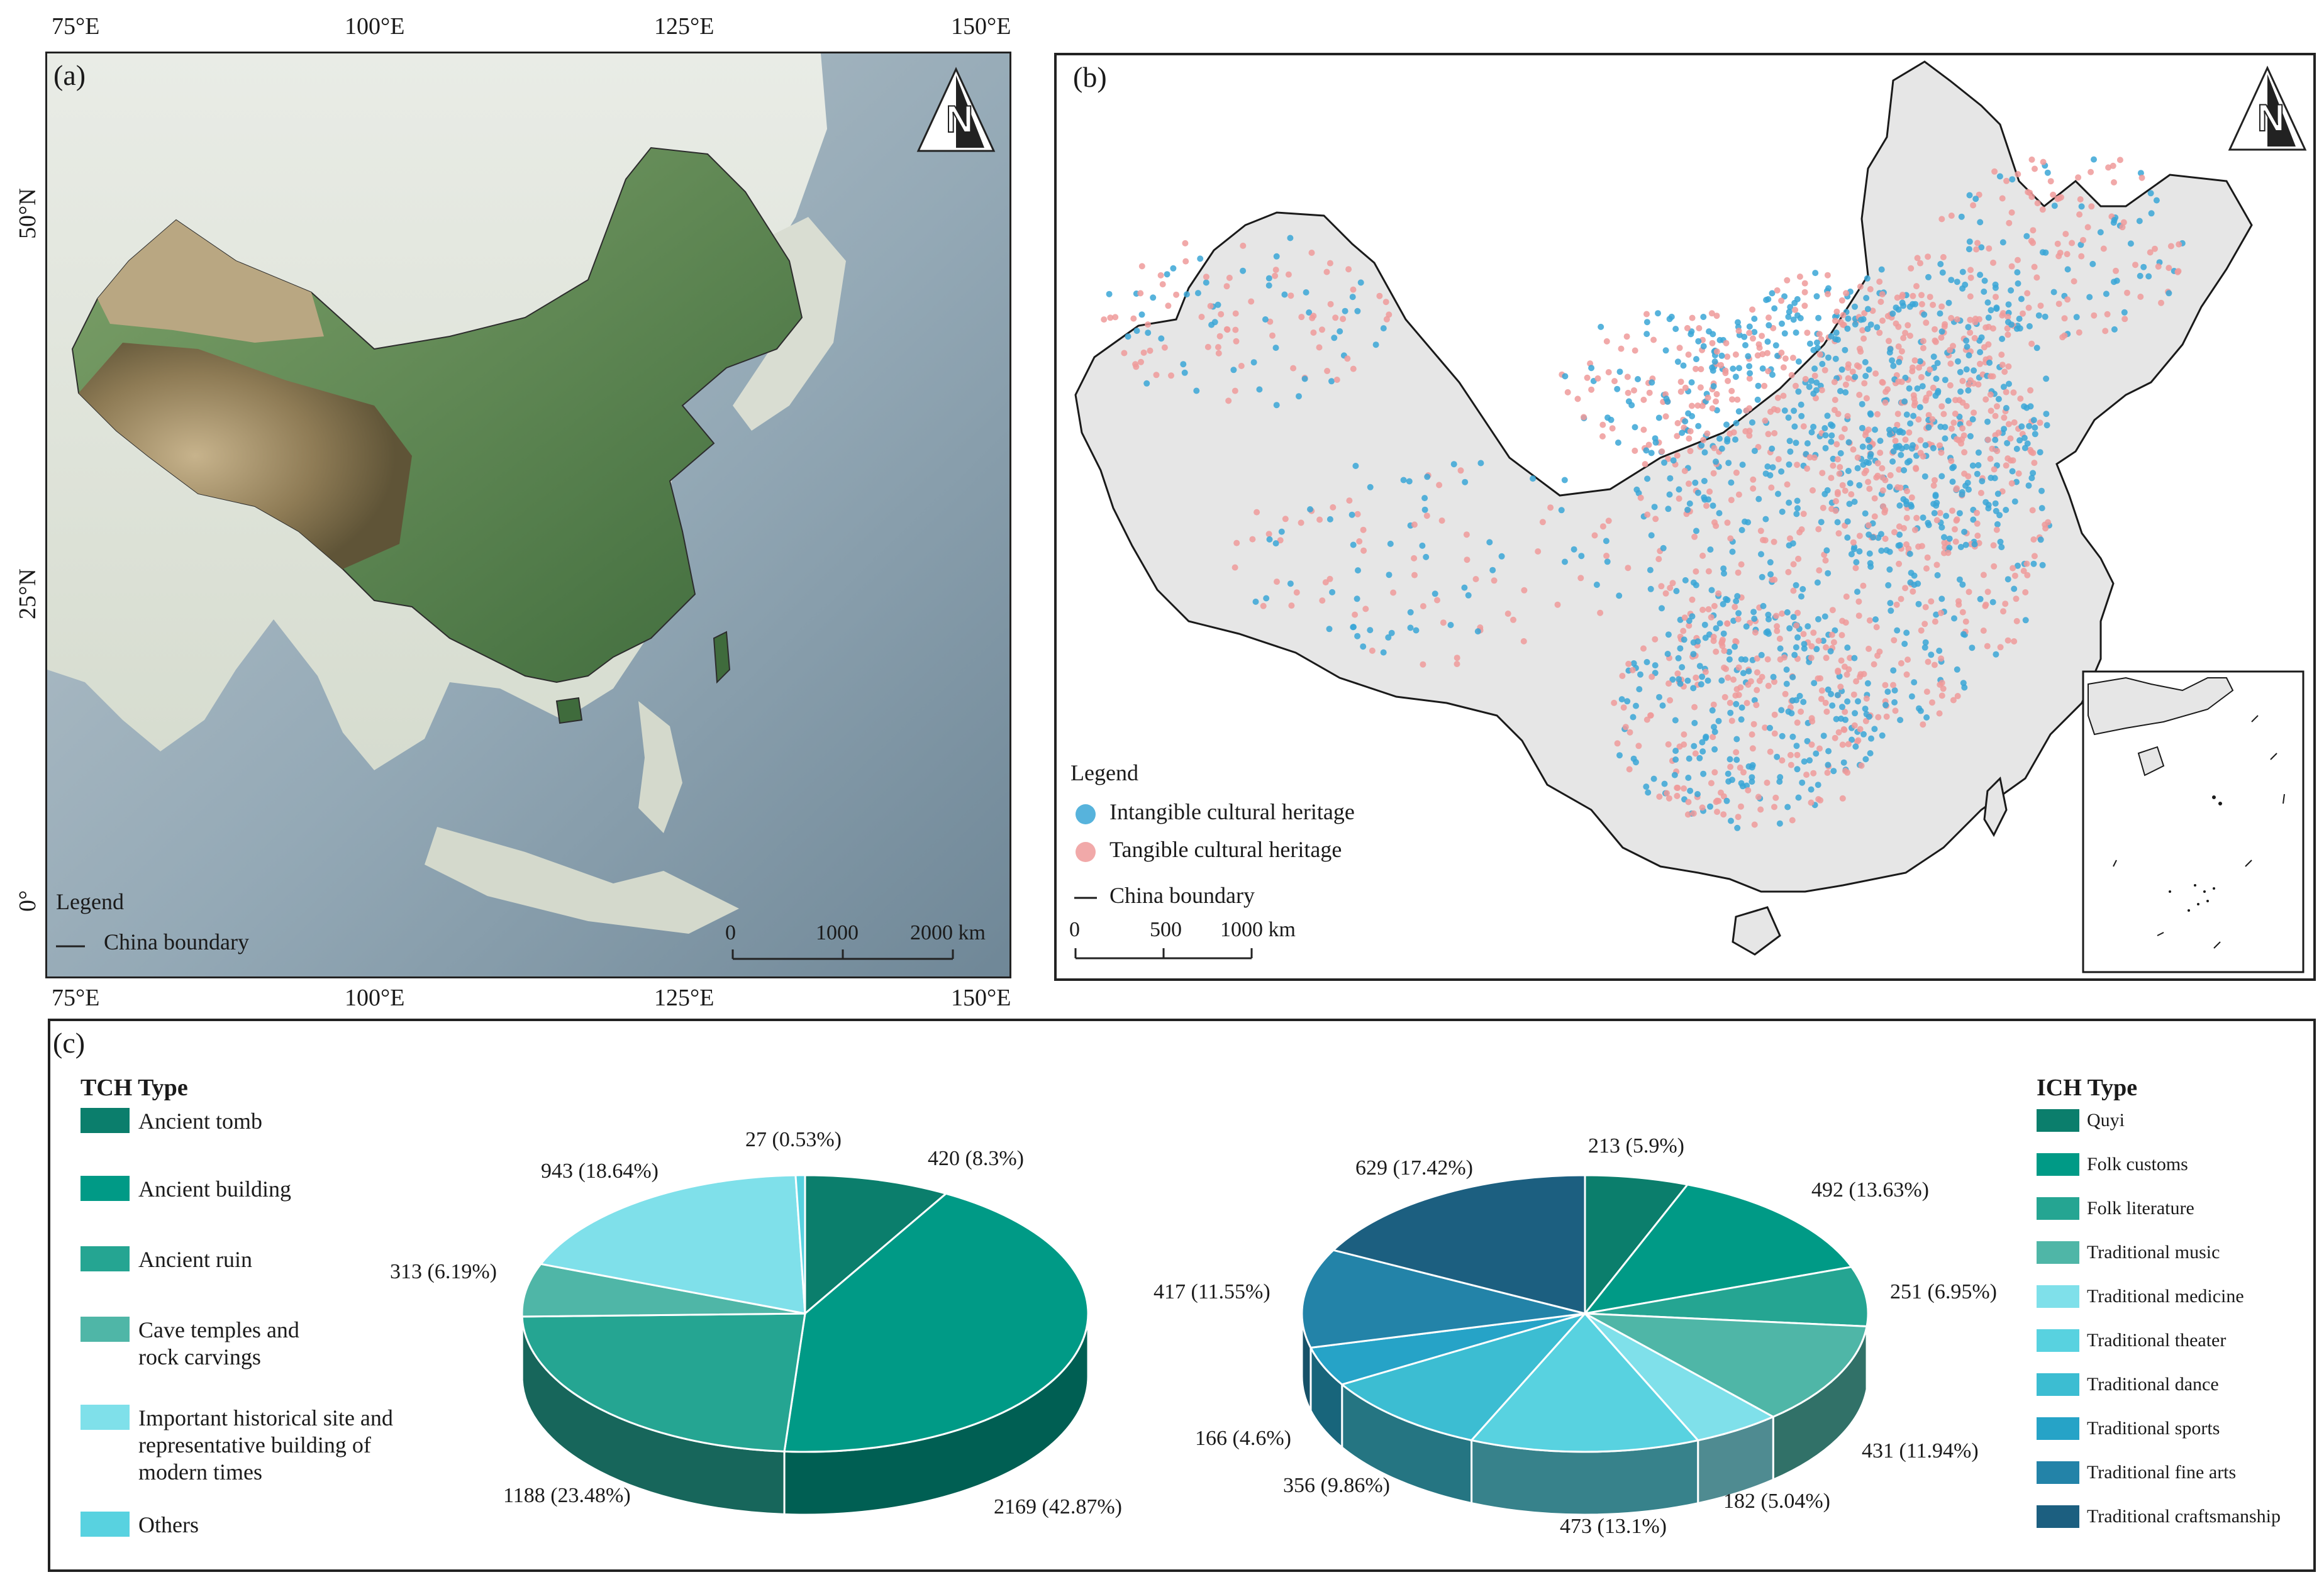 This screenshot has height=1582, width=2324. I want to click on north-arrow-b: N, so click(2267, 108).